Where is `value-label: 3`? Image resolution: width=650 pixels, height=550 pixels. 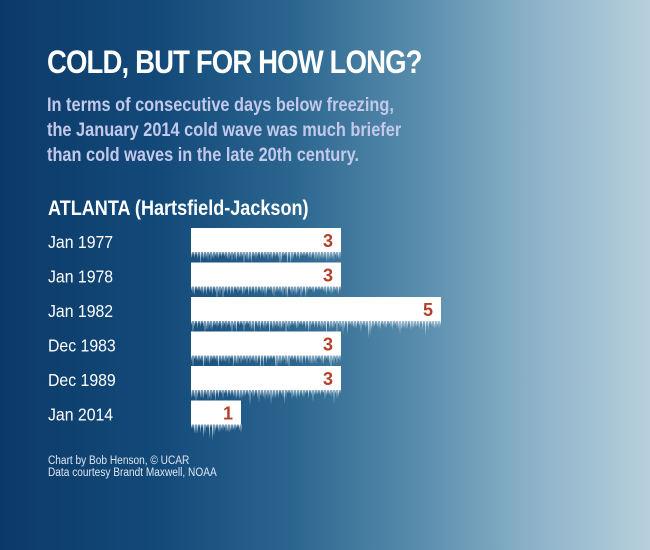
value-label: 3 is located at coordinates (328, 379).